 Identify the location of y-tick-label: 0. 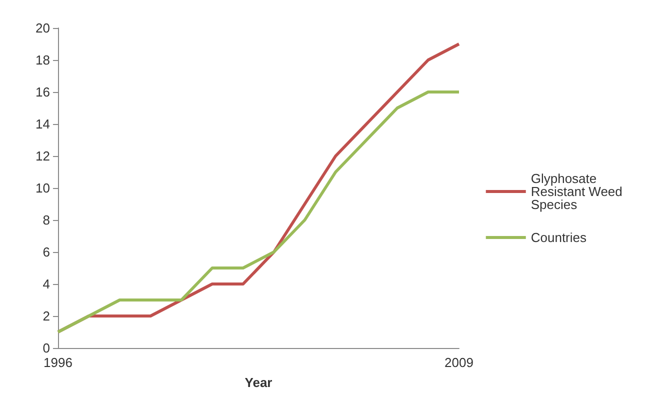
(46, 348).